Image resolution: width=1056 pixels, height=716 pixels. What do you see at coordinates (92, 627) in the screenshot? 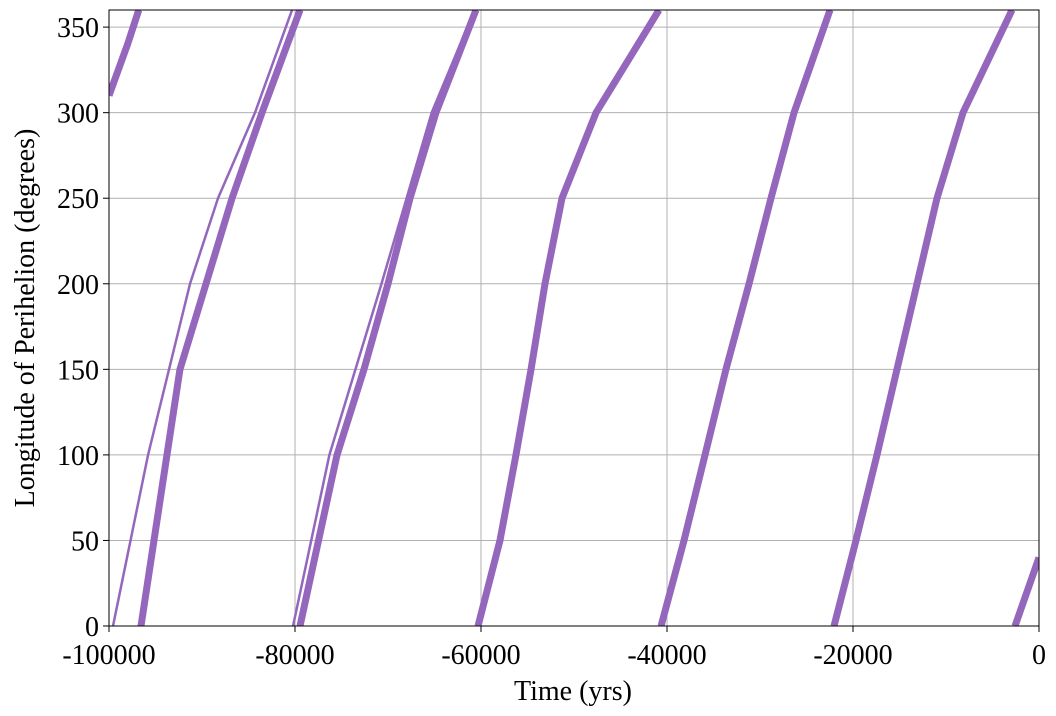
I see `y-tick-label: 0` at bounding box center [92, 627].